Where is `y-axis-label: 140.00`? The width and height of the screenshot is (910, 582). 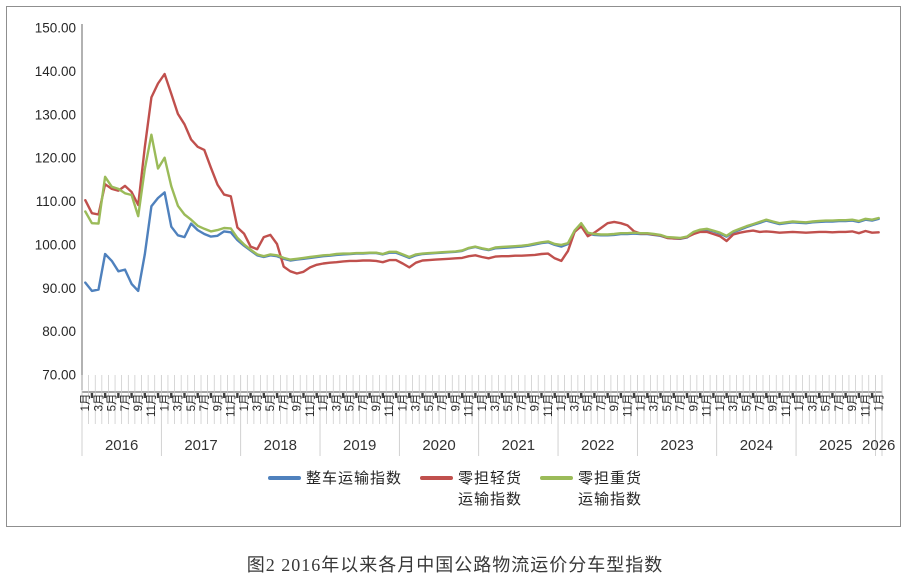 y-axis-label: 140.00 is located at coordinates (55, 71).